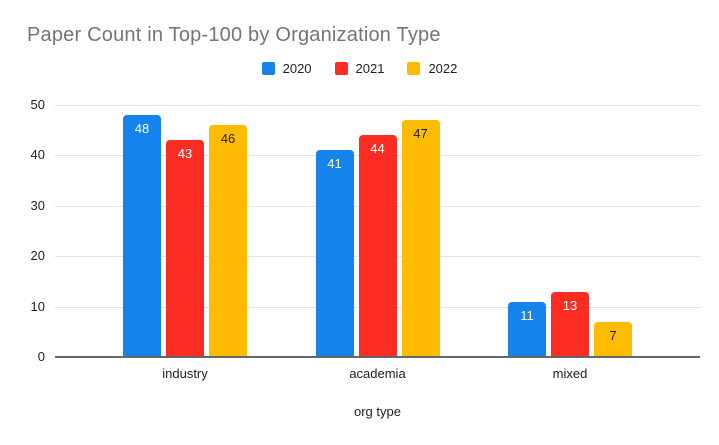 The width and height of the screenshot is (719, 445). Describe the element at coordinates (185, 248) in the screenshot. I see `bar-industry-2021: 43` at that location.